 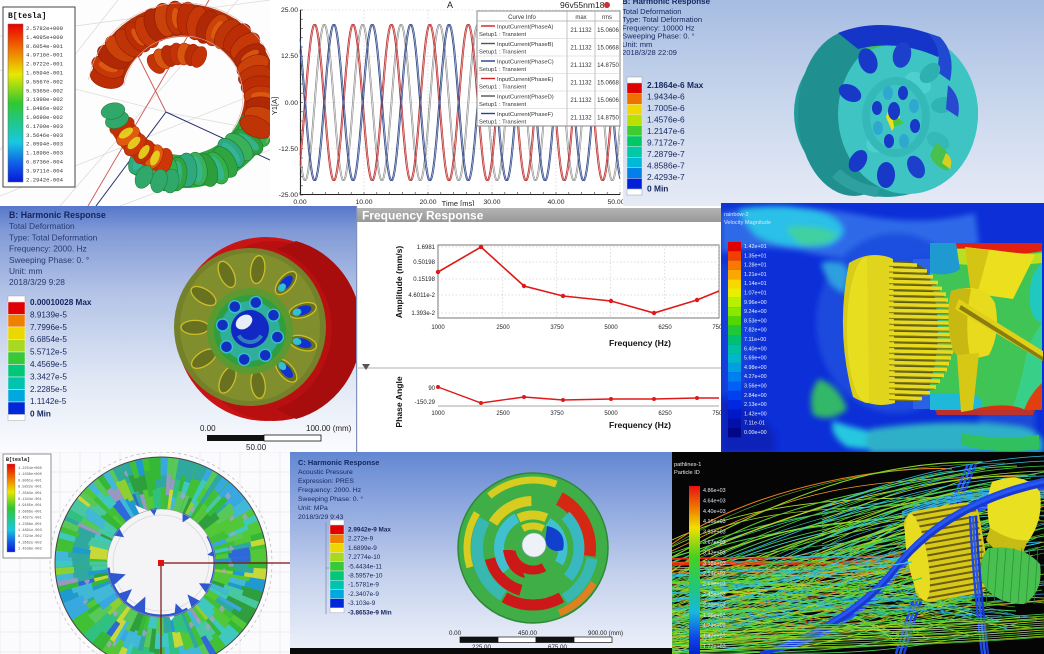 What do you see at coordinates (329, 428) in the screenshot?
I see `svg-text: 100.00 (mm)` at bounding box center [329, 428].